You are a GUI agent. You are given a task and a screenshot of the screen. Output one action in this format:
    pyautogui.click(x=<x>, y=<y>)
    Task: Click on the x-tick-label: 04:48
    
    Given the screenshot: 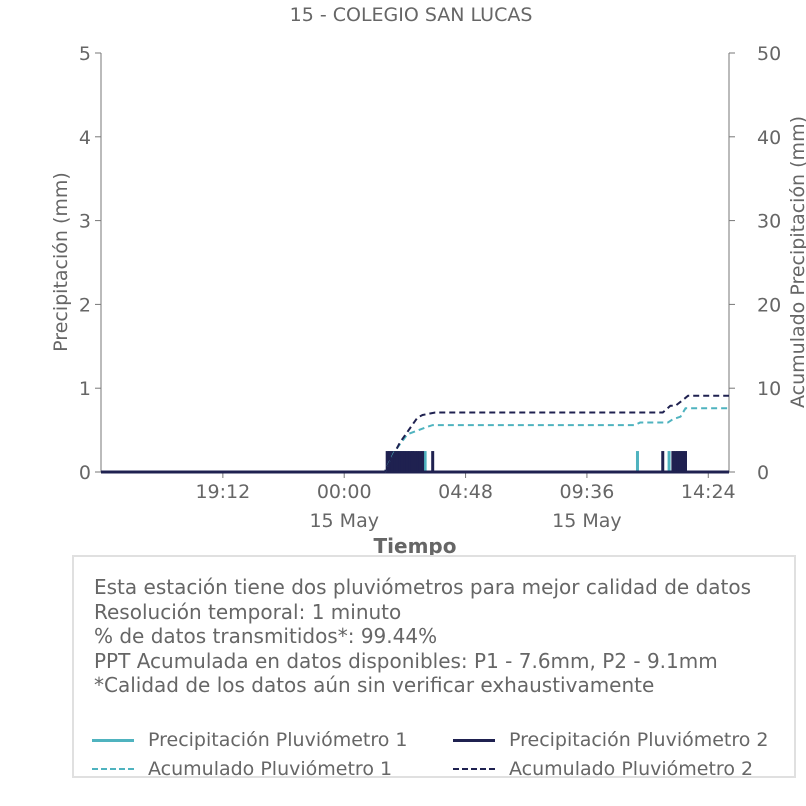 What is the action you would take?
    pyautogui.click(x=465, y=492)
    